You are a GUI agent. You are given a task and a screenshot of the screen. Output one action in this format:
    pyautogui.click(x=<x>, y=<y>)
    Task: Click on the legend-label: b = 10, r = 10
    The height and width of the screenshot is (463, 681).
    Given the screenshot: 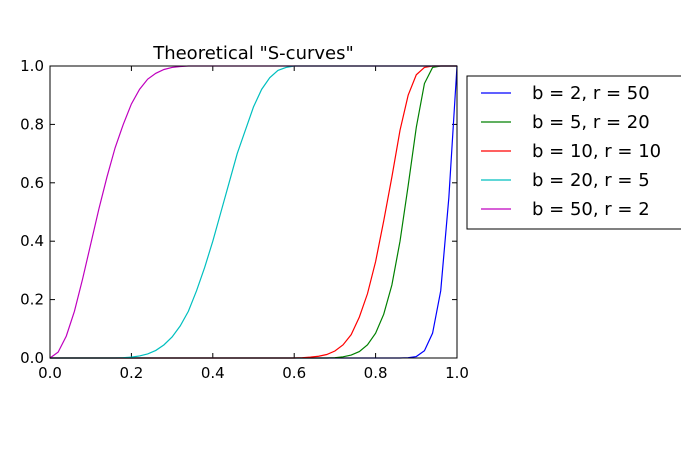 What is the action you would take?
    pyautogui.click(x=596, y=151)
    